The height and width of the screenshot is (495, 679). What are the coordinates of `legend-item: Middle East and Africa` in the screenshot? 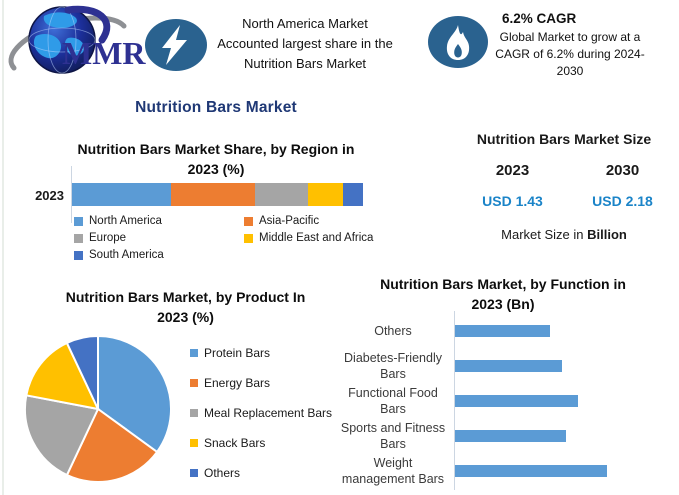 It's located at (309, 238).